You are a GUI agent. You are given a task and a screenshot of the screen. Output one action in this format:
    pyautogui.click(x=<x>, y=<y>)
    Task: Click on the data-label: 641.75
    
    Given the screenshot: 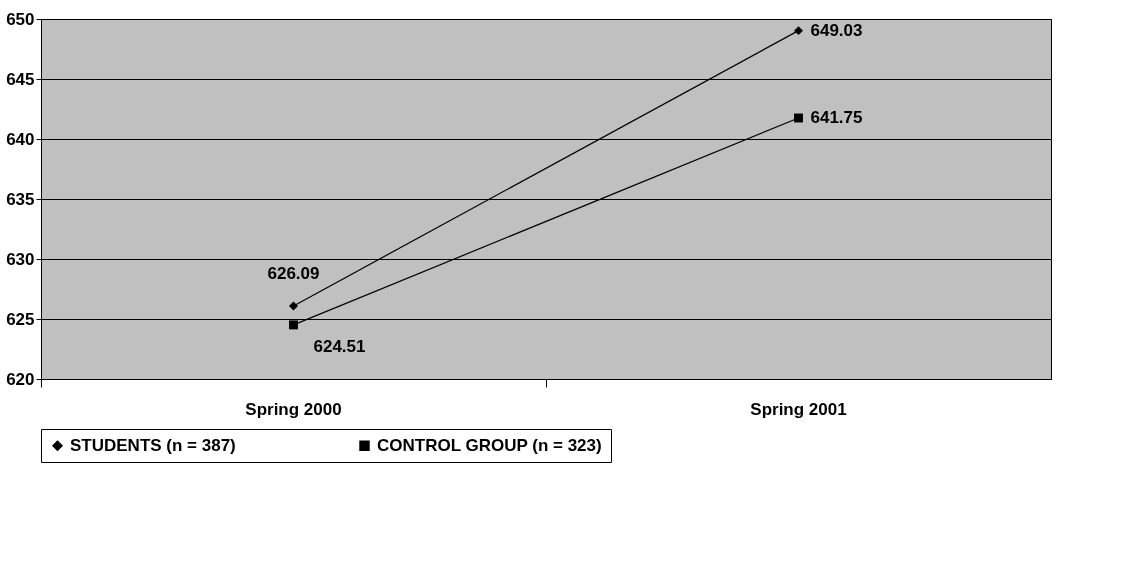 What is the action you would take?
    pyautogui.click(x=836, y=117)
    